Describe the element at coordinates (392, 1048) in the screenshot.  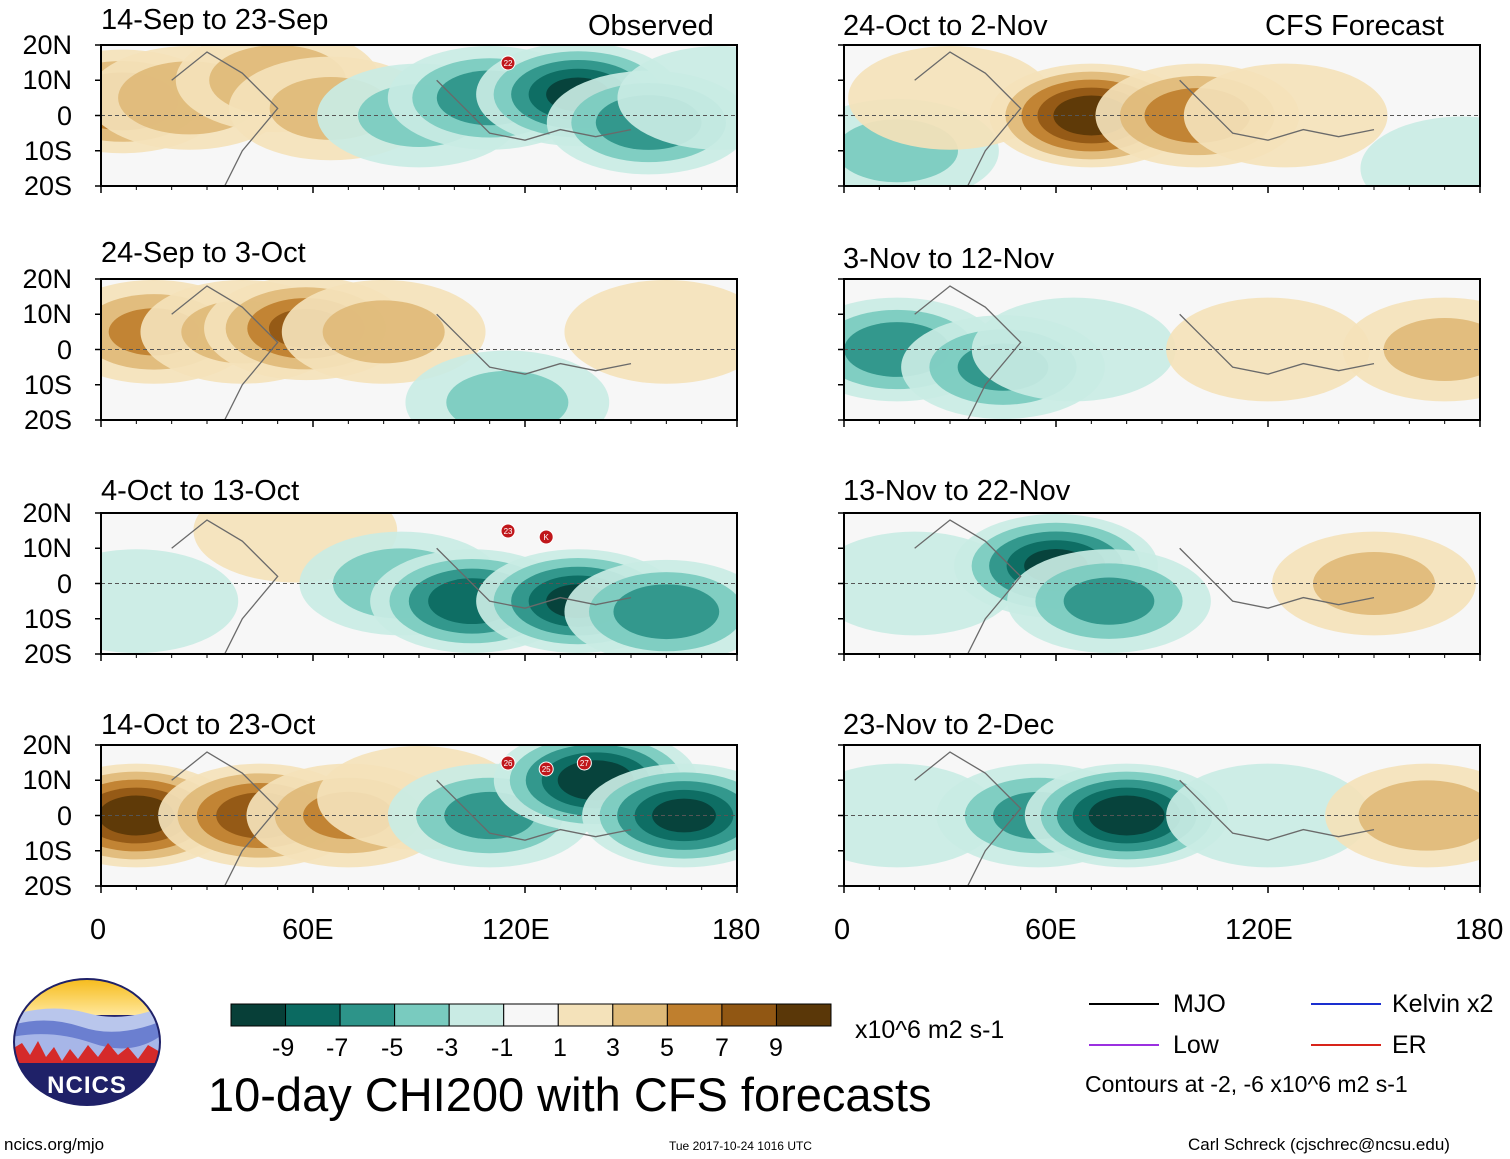
I see `colorbar-tick: -5` at that location.